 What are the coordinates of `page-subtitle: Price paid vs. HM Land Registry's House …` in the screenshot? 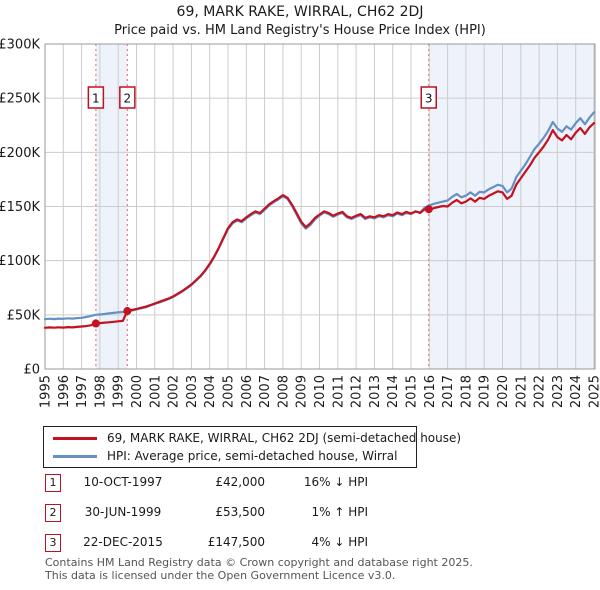 It's located at (300, 30).